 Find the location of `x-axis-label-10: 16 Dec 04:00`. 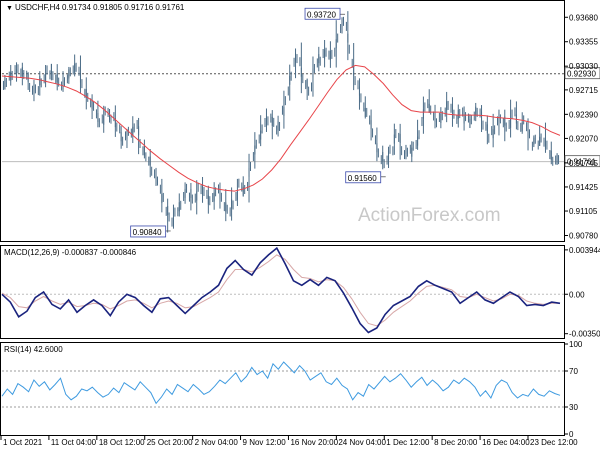

x-axis-label-10: 16 Dec 04:00 is located at coordinates (506, 442).